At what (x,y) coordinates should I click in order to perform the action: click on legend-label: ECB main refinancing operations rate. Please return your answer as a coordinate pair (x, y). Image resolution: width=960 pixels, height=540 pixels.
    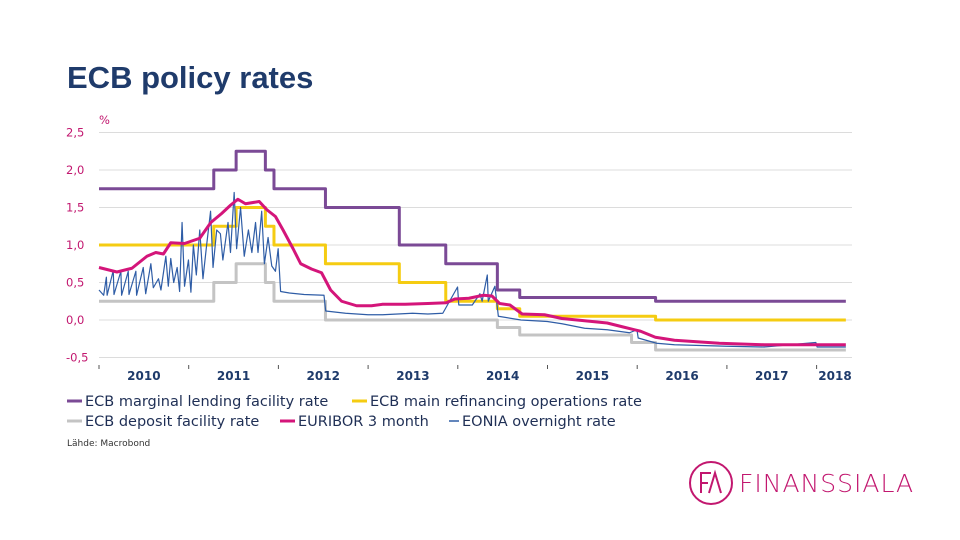
    Looking at the image, I should click on (506, 402).